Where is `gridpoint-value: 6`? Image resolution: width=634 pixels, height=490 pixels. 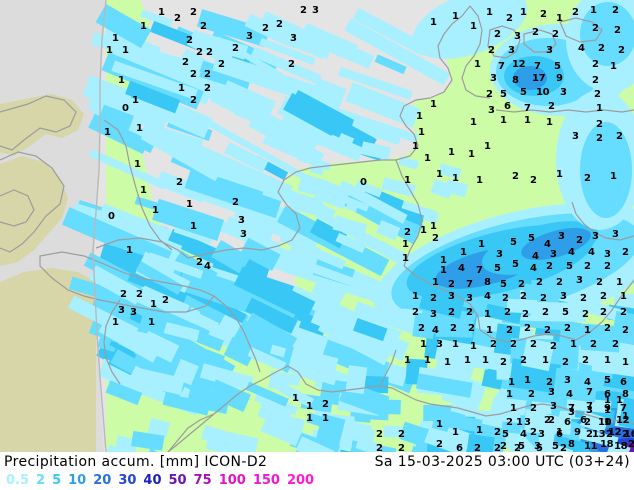
gridpoint-value: 6 is located at coordinates (567, 422).